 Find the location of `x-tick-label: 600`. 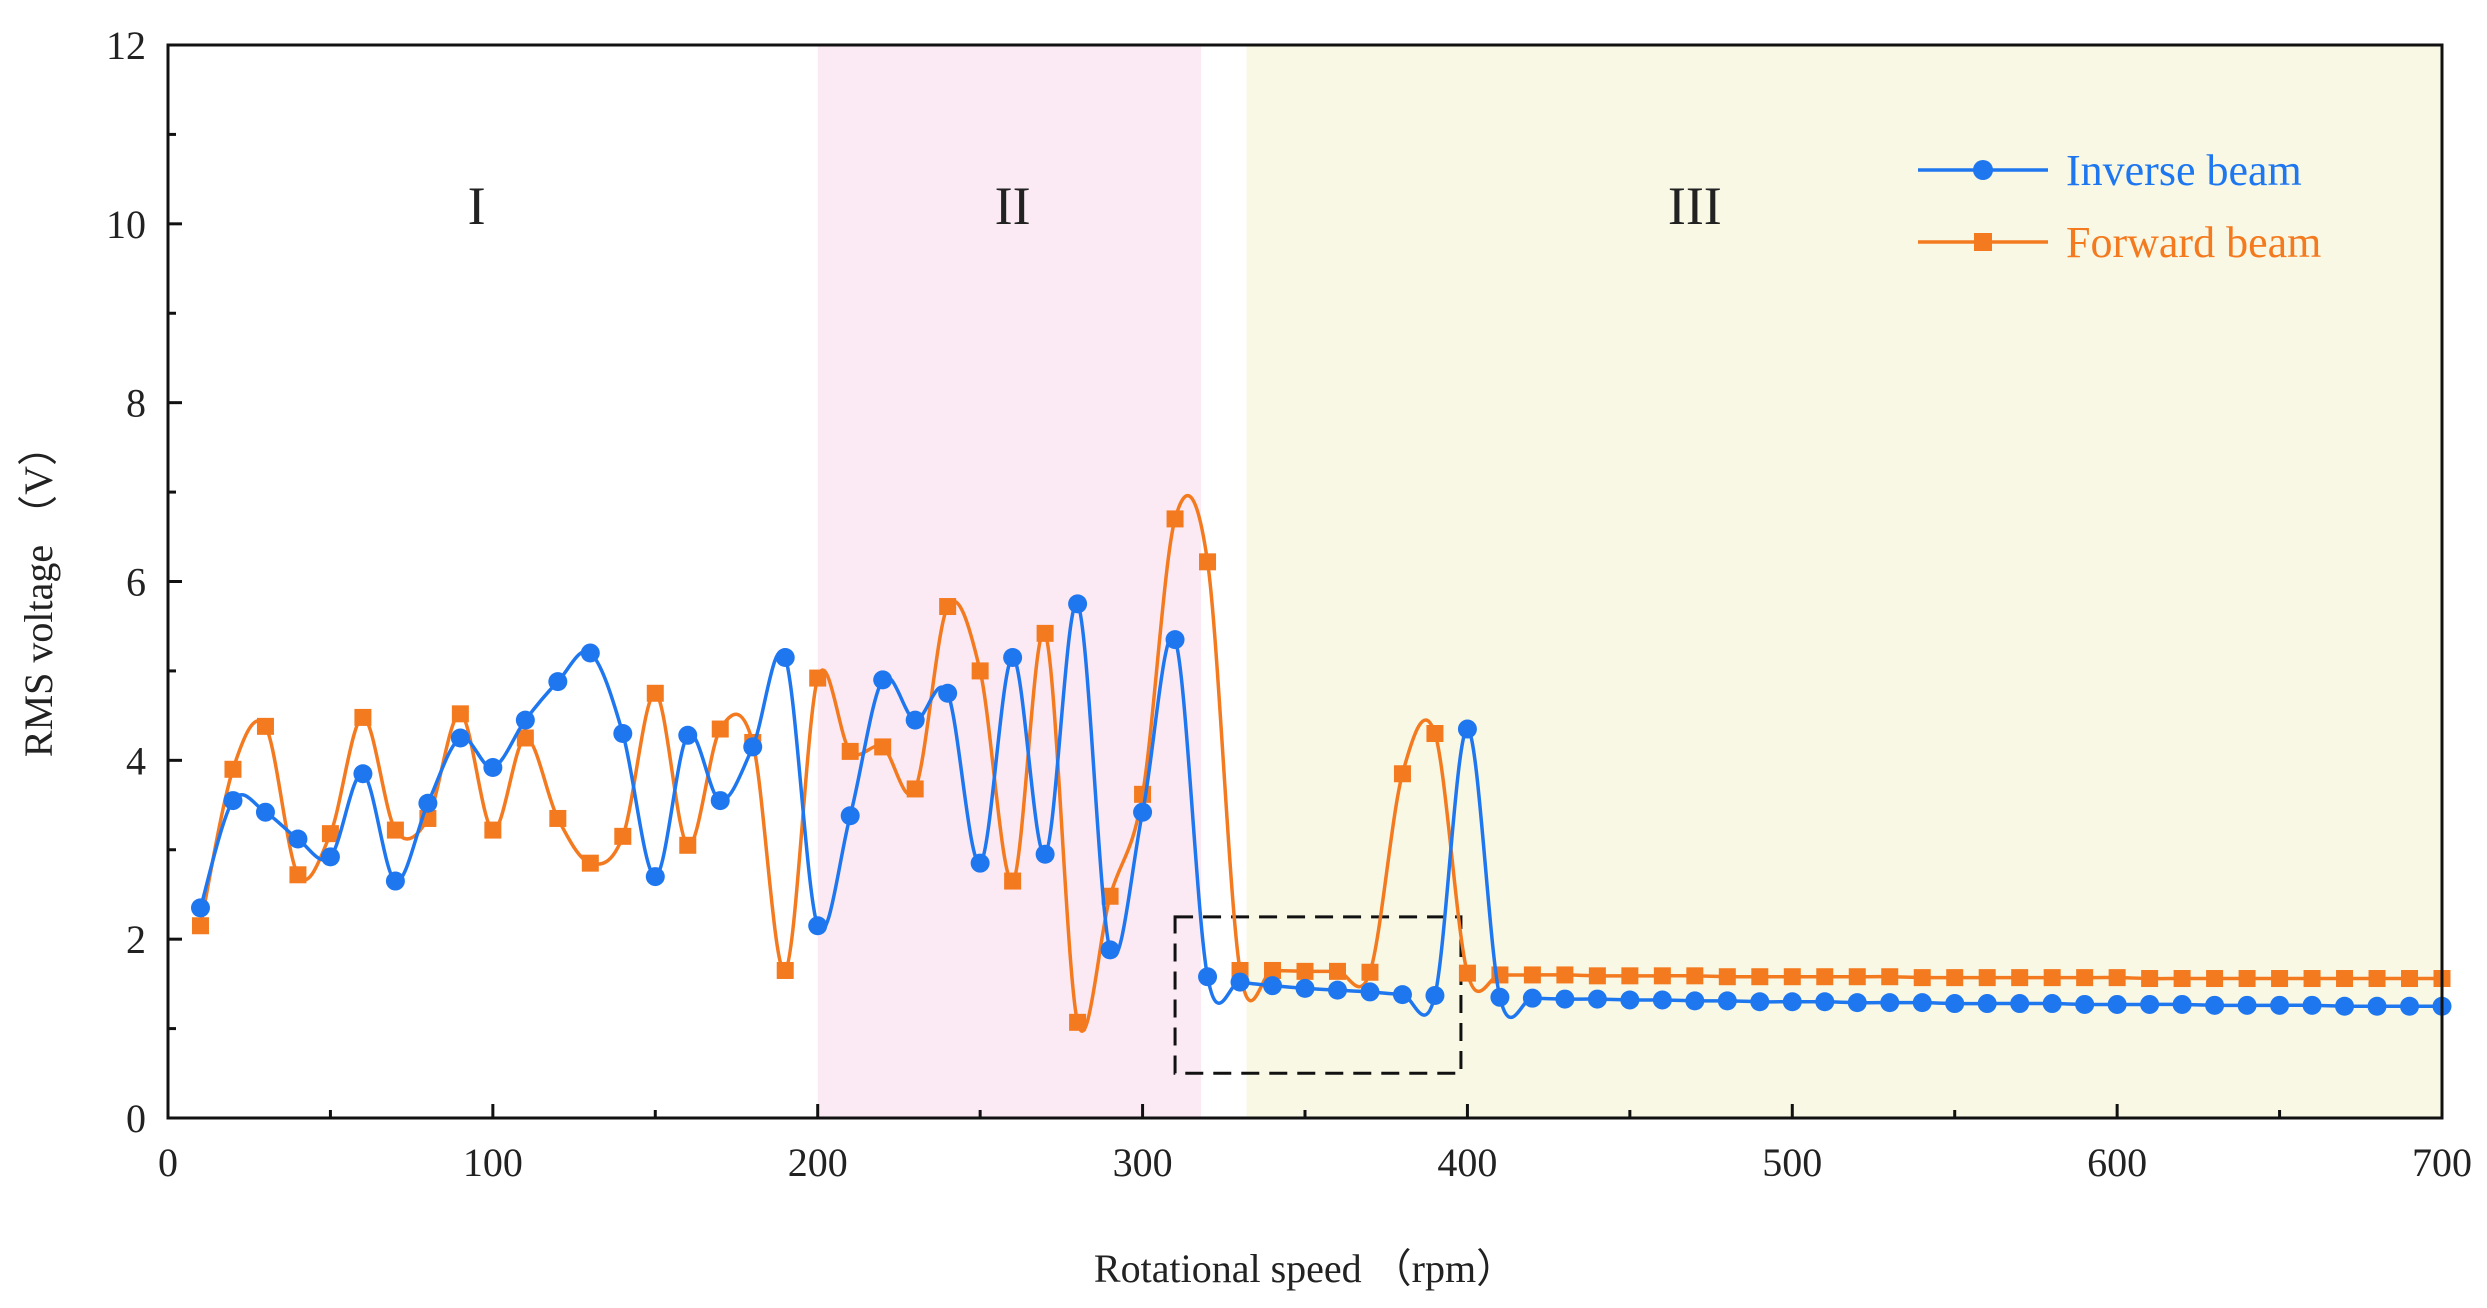

x-tick-label: 600 is located at coordinates (2117, 1162).